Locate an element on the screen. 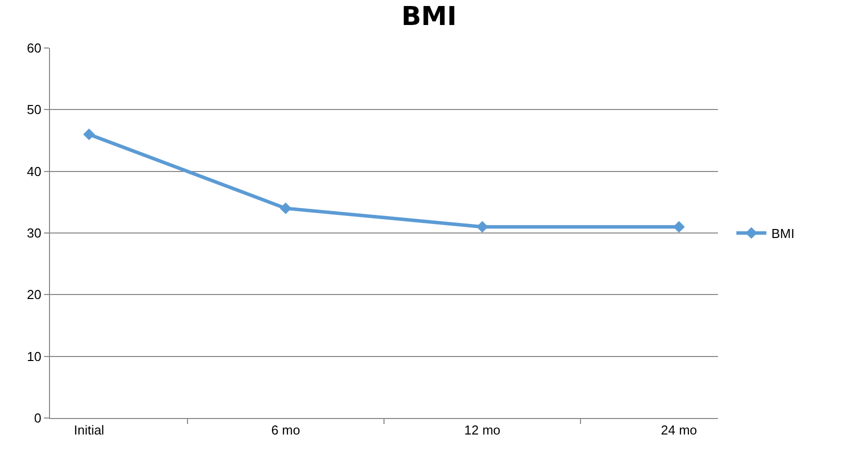 Image resolution: width=858 pixels, height=455 pixels. y-tick-label: 50 is located at coordinates (34, 110).